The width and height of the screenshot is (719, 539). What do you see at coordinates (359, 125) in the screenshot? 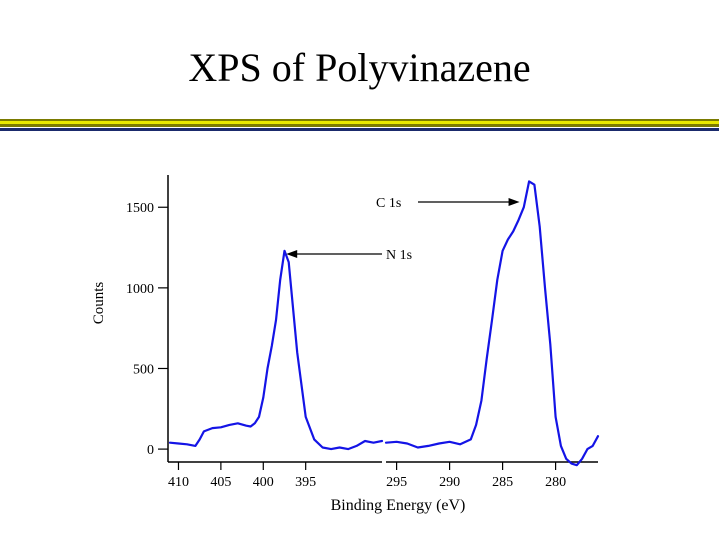
I see `title-rule-olive` at bounding box center [359, 125].